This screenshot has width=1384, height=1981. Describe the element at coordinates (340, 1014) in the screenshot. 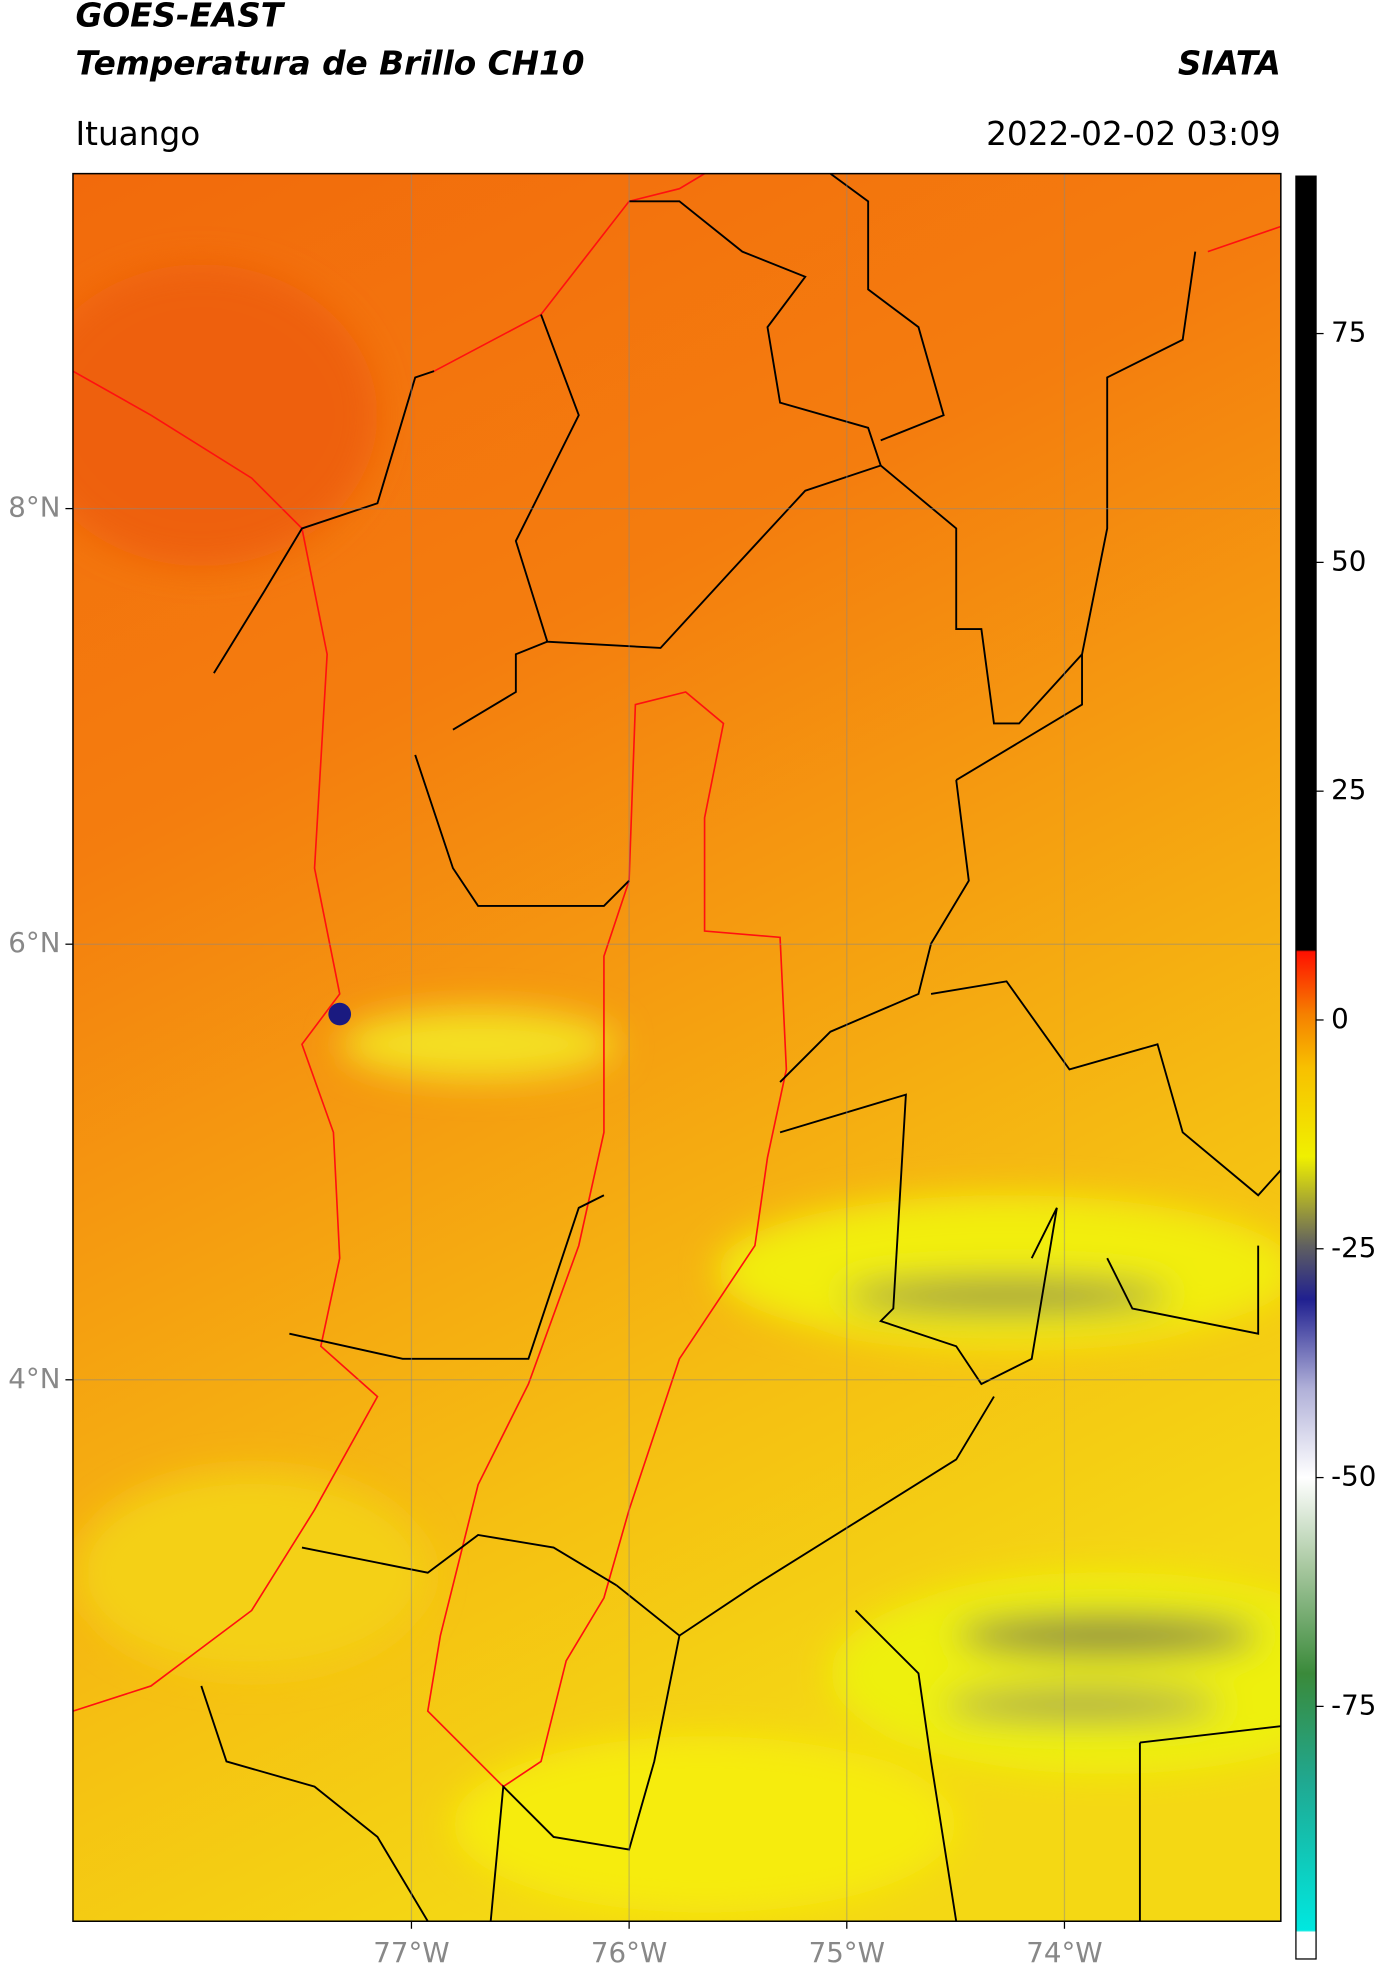

I see `cold-cloud` at that location.